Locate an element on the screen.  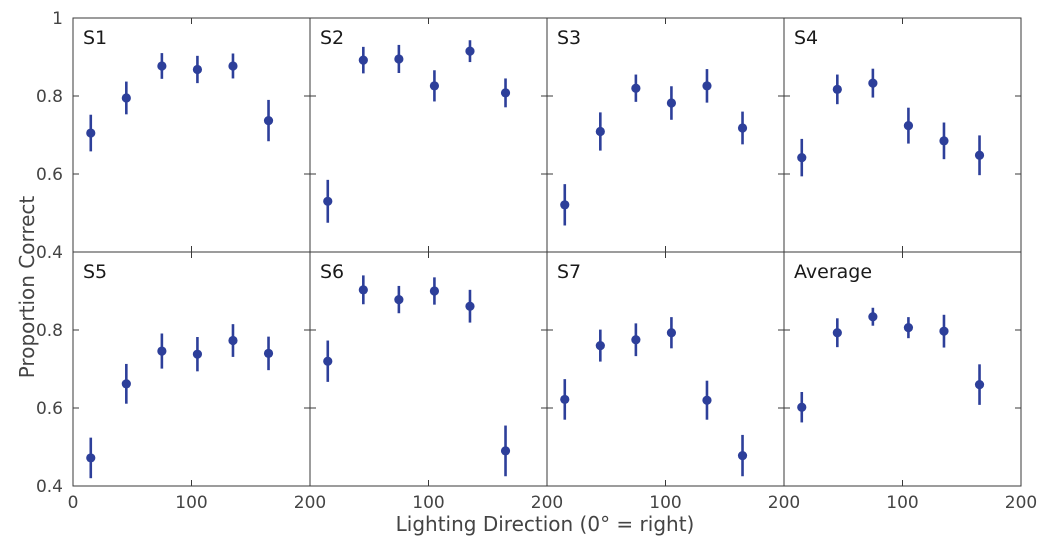
panel-title: S2 is located at coordinates (332, 38).